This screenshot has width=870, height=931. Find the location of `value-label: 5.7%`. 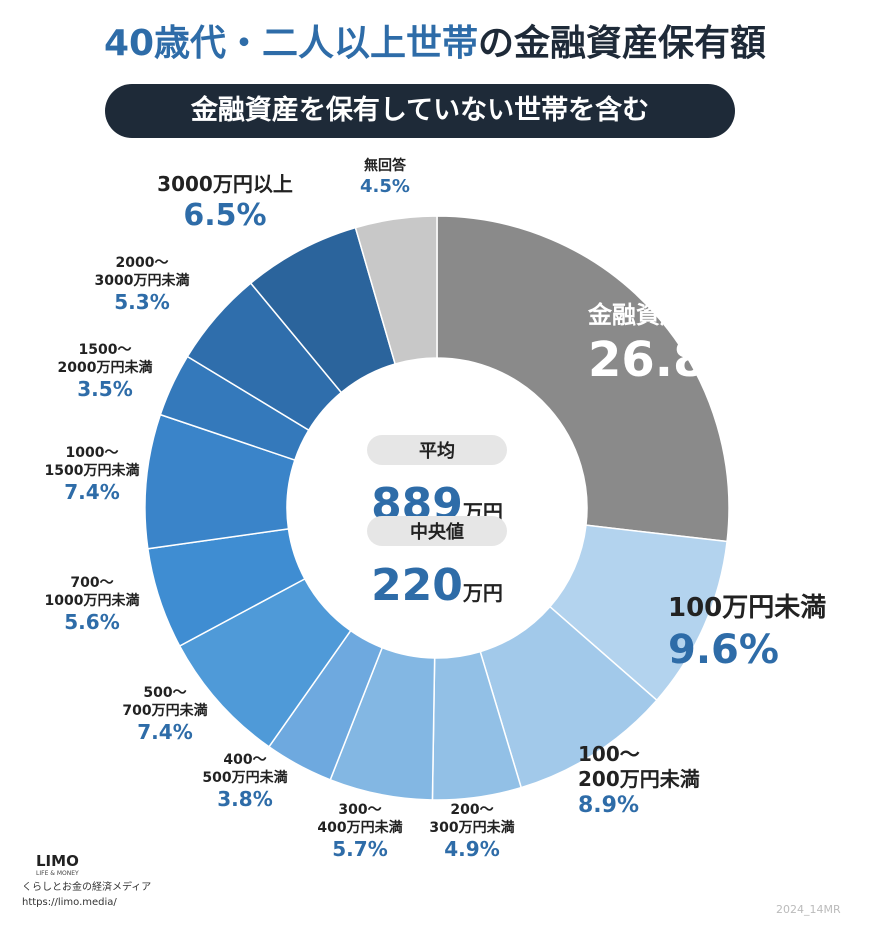

value-label: 5.7% is located at coordinates (360, 849).